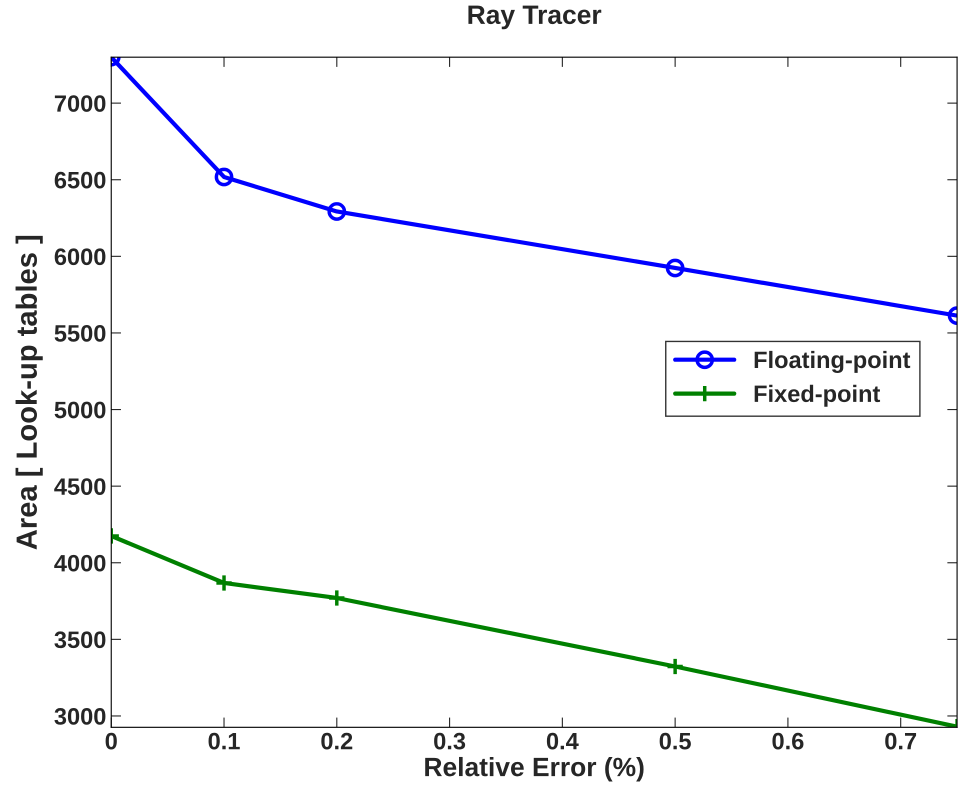 This screenshot has width=959, height=794. What do you see at coordinates (80, 333) in the screenshot?
I see `y-tick-label: 5500` at bounding box center [80, 333].